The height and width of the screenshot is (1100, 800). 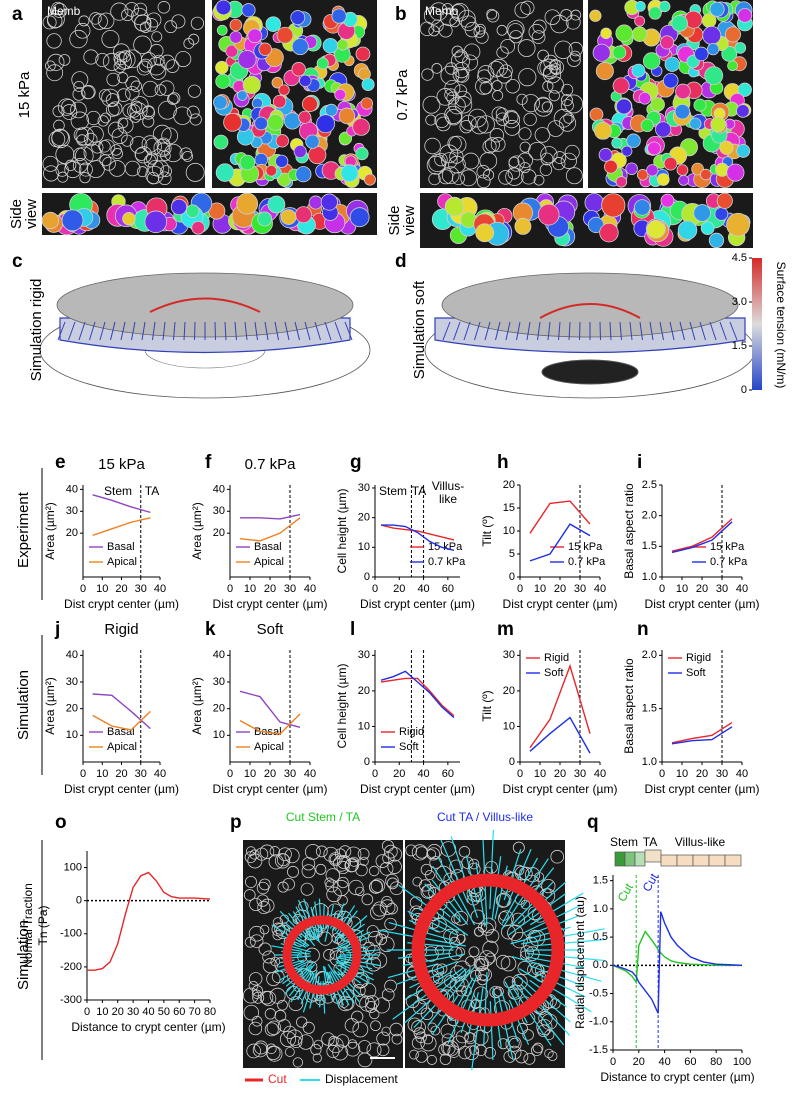 I want to click on y-axis-label: Tilt (º), so click(x=487, y=530).